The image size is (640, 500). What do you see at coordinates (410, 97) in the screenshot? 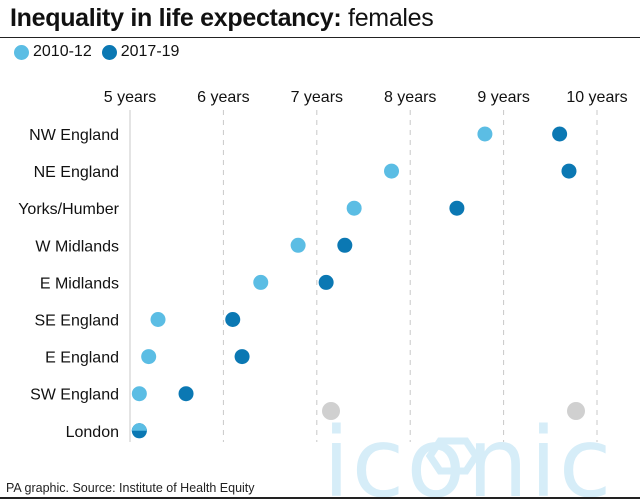
I see `x-tick-label: 8 years` at bounding box center [410, 97].